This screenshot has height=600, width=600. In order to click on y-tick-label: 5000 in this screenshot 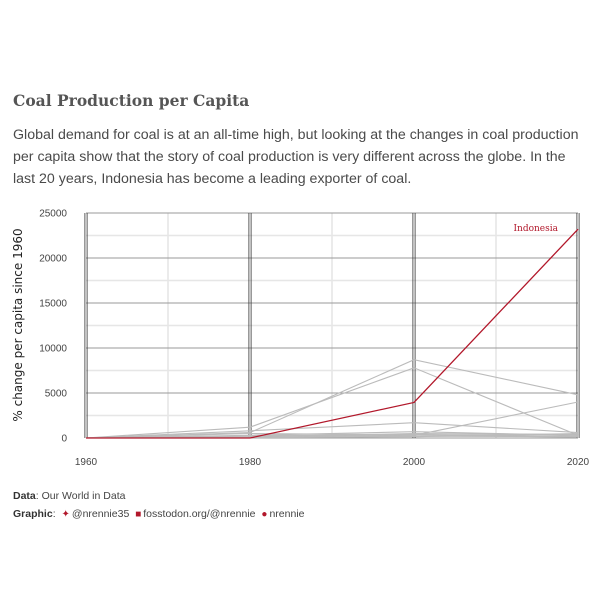, I will do `click(56, 394)`.